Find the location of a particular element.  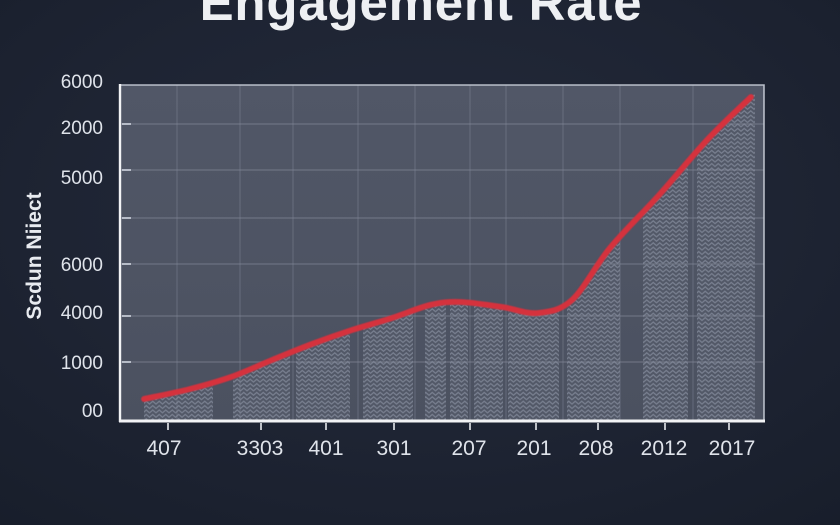

svg-text: 2012 is located at coordinates (664, 448).